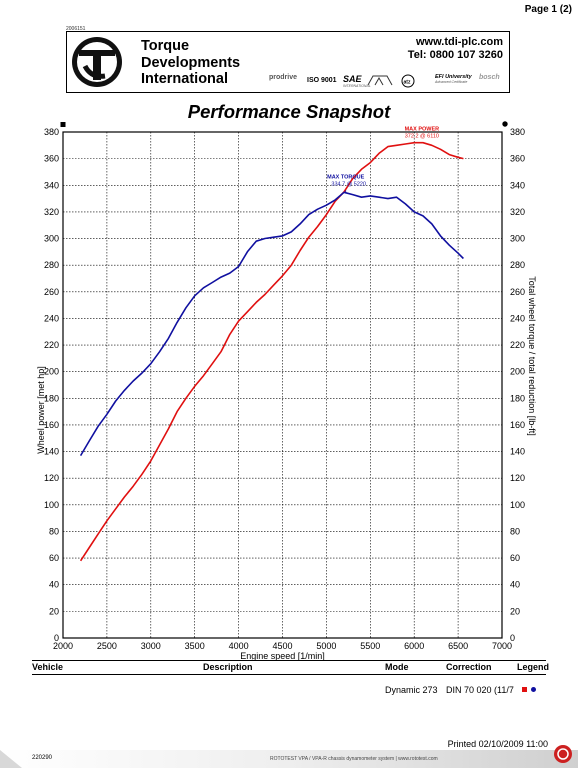 This screenshot has width=578, height=768. Describe the element at coordinates (322, 80) in the screenshot. I see `iso-logo: ISO 9001` at that location.